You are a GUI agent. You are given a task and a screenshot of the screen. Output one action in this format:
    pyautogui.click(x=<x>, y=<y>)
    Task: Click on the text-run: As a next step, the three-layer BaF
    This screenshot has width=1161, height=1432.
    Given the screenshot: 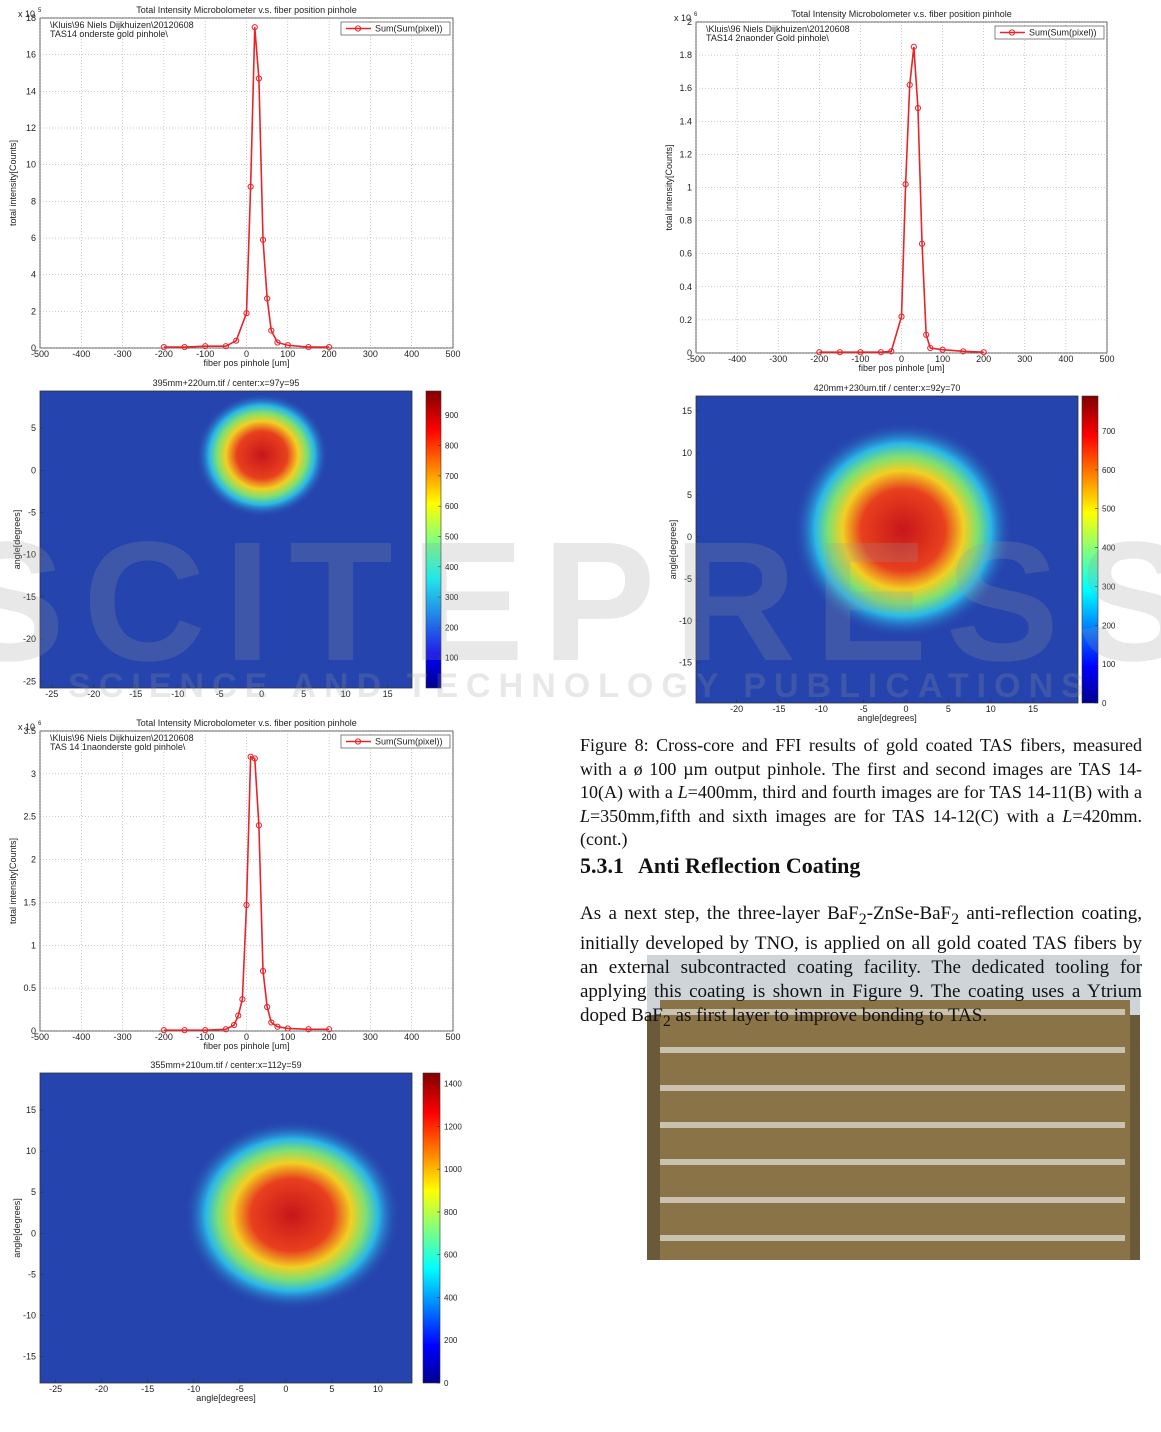 What is the action you would take?
    pyautogui.click(x=719, y=913)
    